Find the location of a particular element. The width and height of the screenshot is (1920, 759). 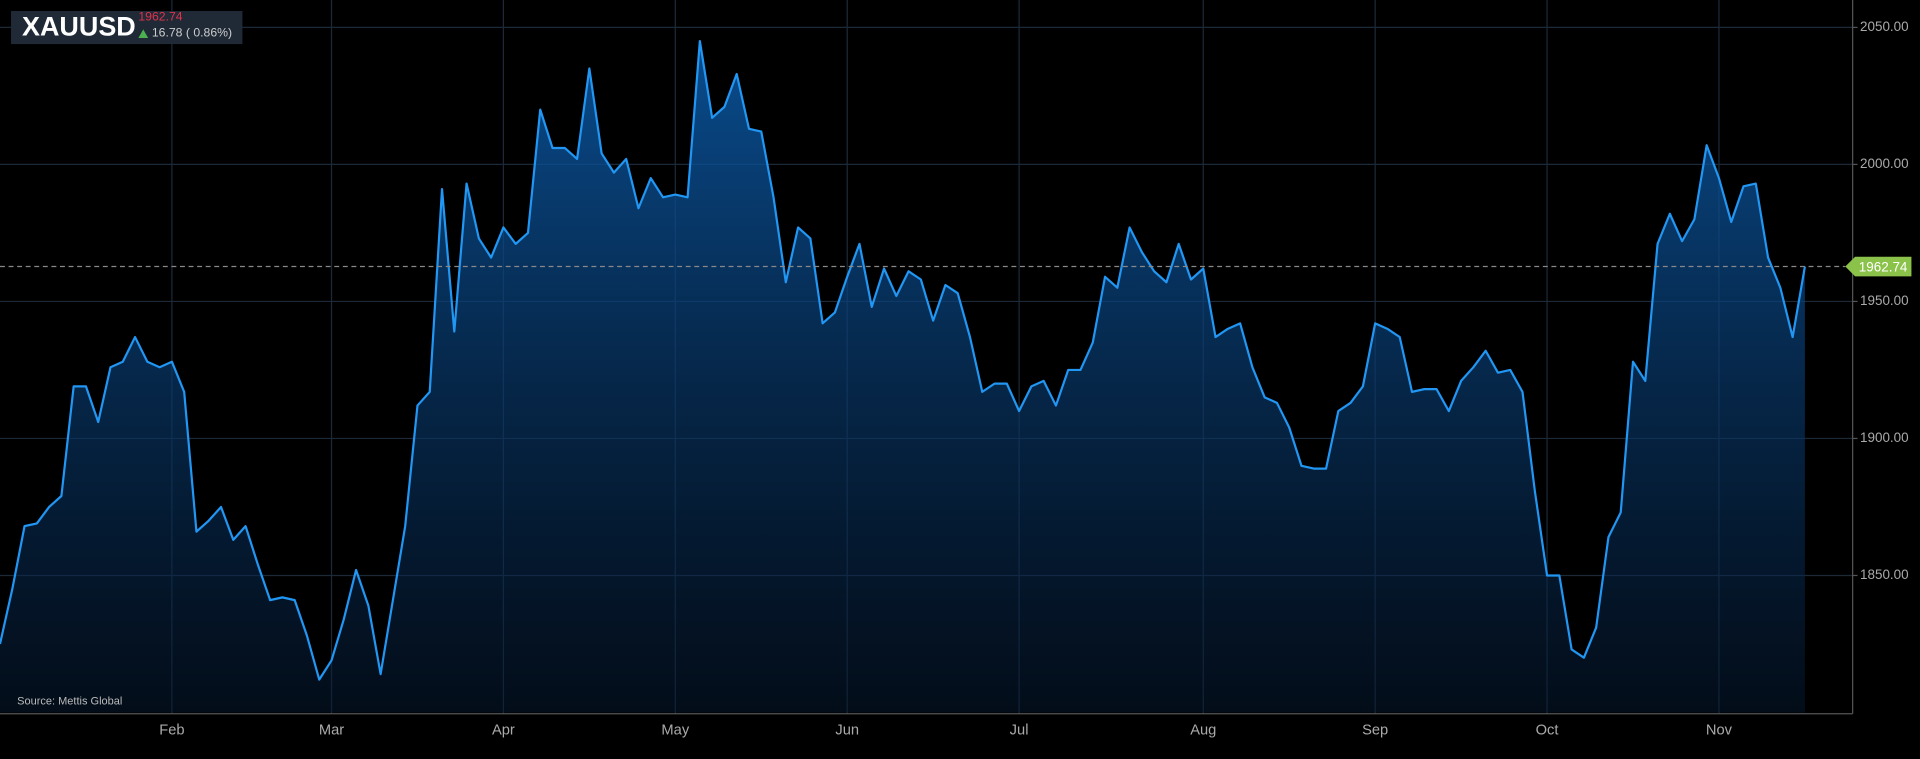

x-tick-label: Apr is located at coordinates (503, 731).